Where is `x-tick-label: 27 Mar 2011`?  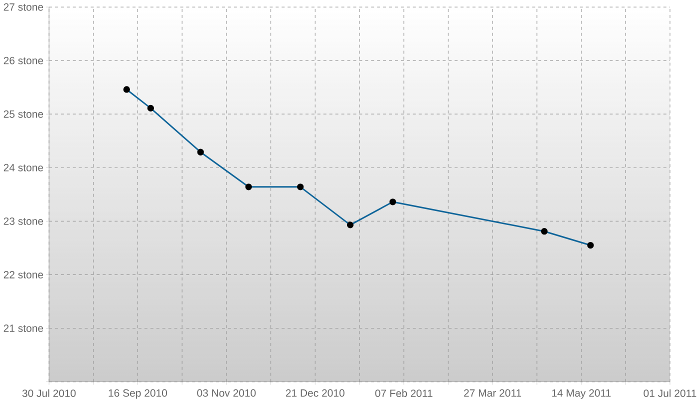 x-tick-label: 27 Mar 2011 is located at coordinates (493, 393).